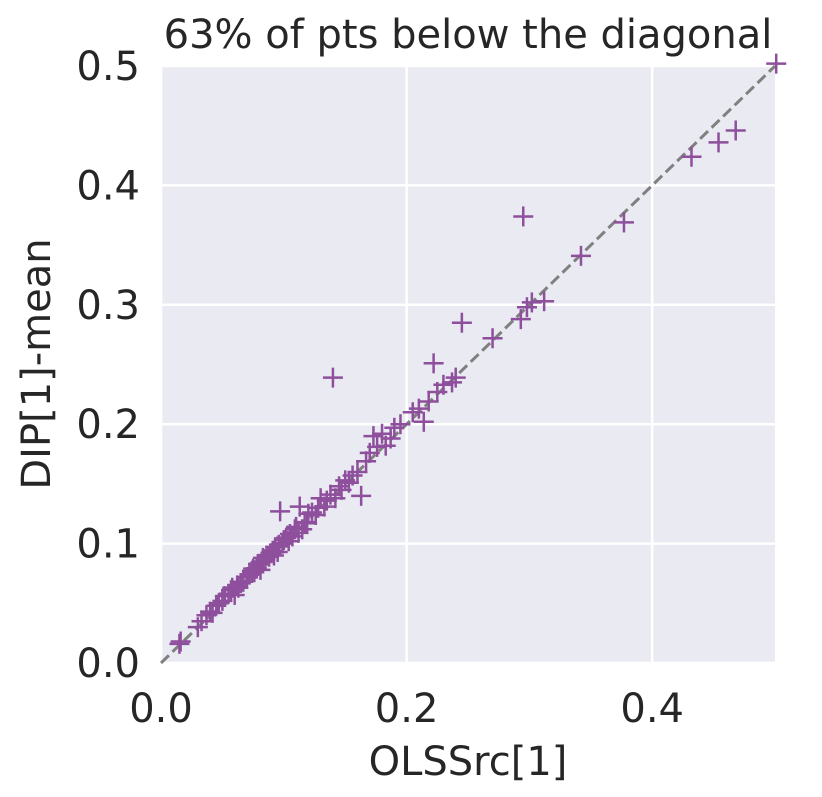  What do you see at coordinates (652, 709) in the screenshot?
I see `x-tick-label: 0.4` at bounding box center [652, 709].